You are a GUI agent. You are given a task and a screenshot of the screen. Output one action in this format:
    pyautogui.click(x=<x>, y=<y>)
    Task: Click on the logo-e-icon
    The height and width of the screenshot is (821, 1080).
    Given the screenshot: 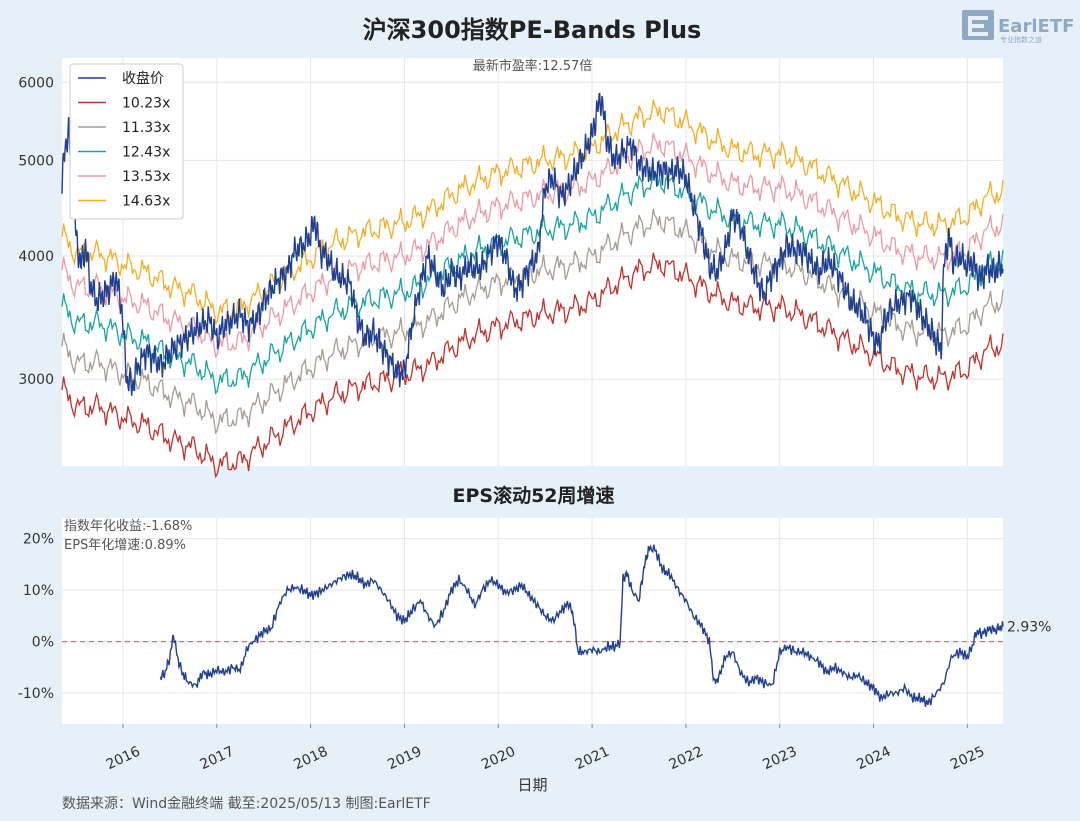 What is the action you would take?
    pyautogui.click(x=978, y=26)
    